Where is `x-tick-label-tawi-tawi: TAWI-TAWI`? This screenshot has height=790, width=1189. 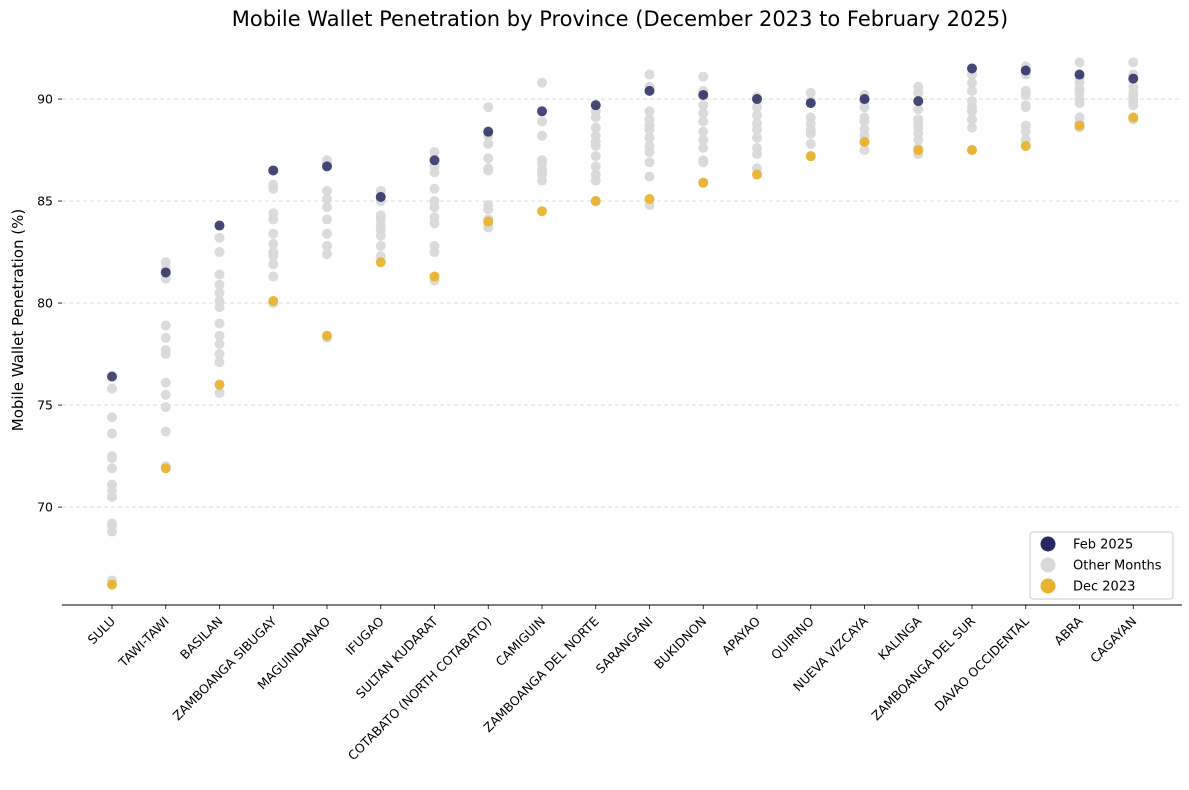 x-tick-label-tawi-tawi: TAWI-TAWI is located at coordinates (143, 642).